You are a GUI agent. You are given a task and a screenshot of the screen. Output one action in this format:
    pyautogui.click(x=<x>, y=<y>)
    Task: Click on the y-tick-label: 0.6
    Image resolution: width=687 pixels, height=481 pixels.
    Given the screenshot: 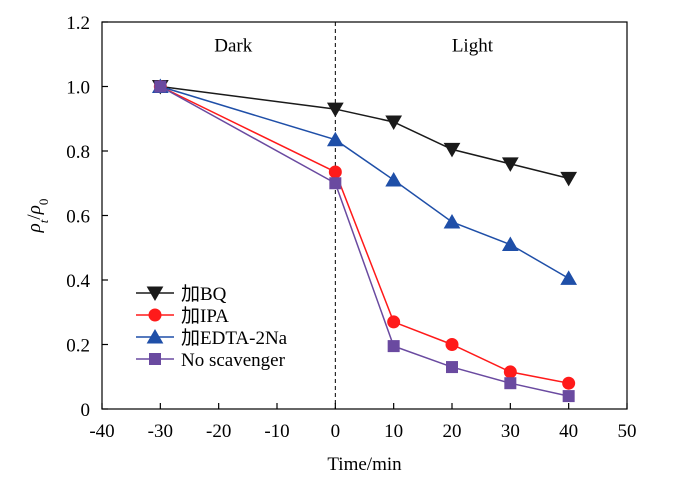 What is the action you would take?
    pyautogui.click(x=78, y=217)
    